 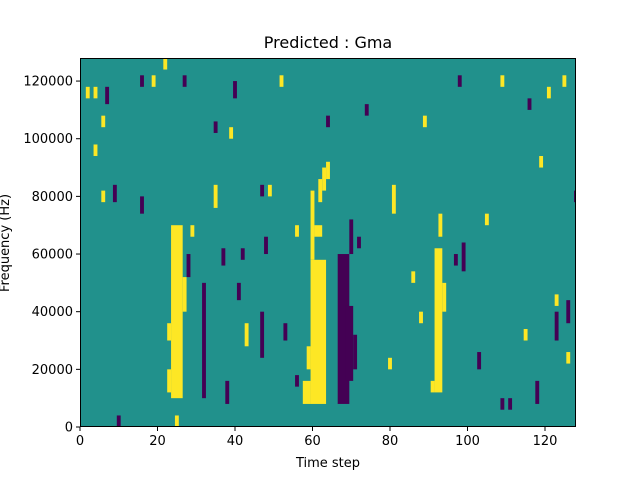 I want to click on chart-title: Predicted : Gma, so click(x=328, y=42).